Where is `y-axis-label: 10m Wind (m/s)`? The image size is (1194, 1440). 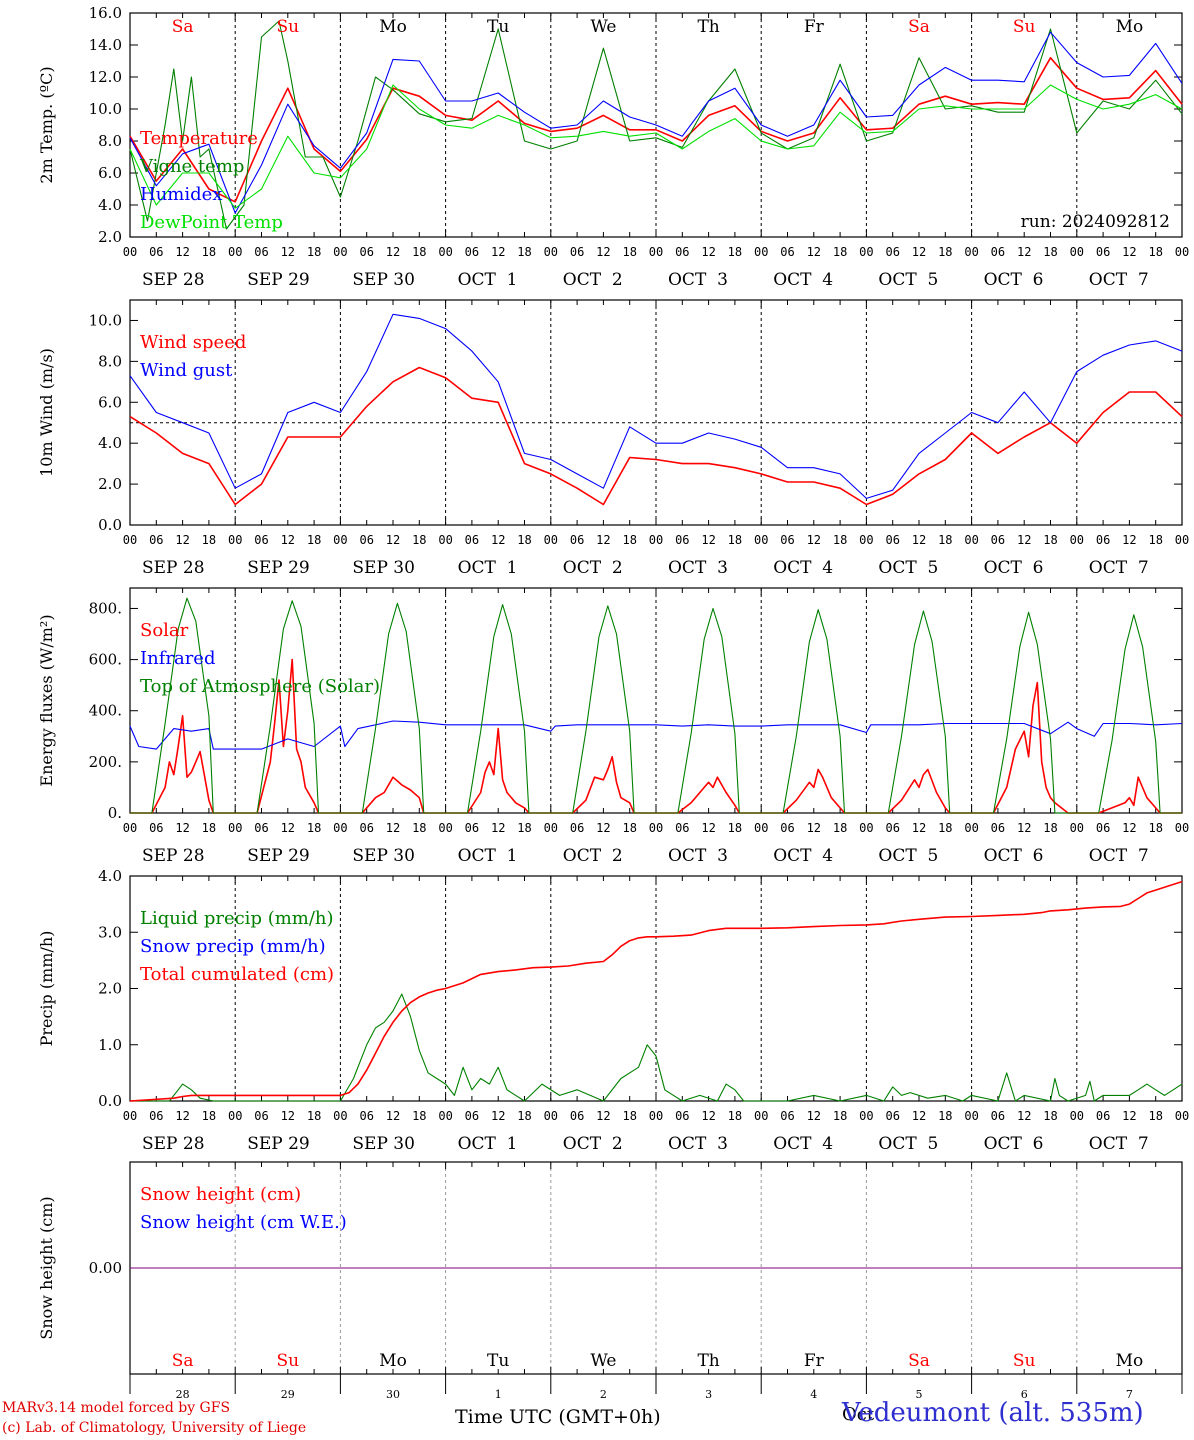 y-axis-label: 10m Wind (m/s) is located at coordinates (46, 412).